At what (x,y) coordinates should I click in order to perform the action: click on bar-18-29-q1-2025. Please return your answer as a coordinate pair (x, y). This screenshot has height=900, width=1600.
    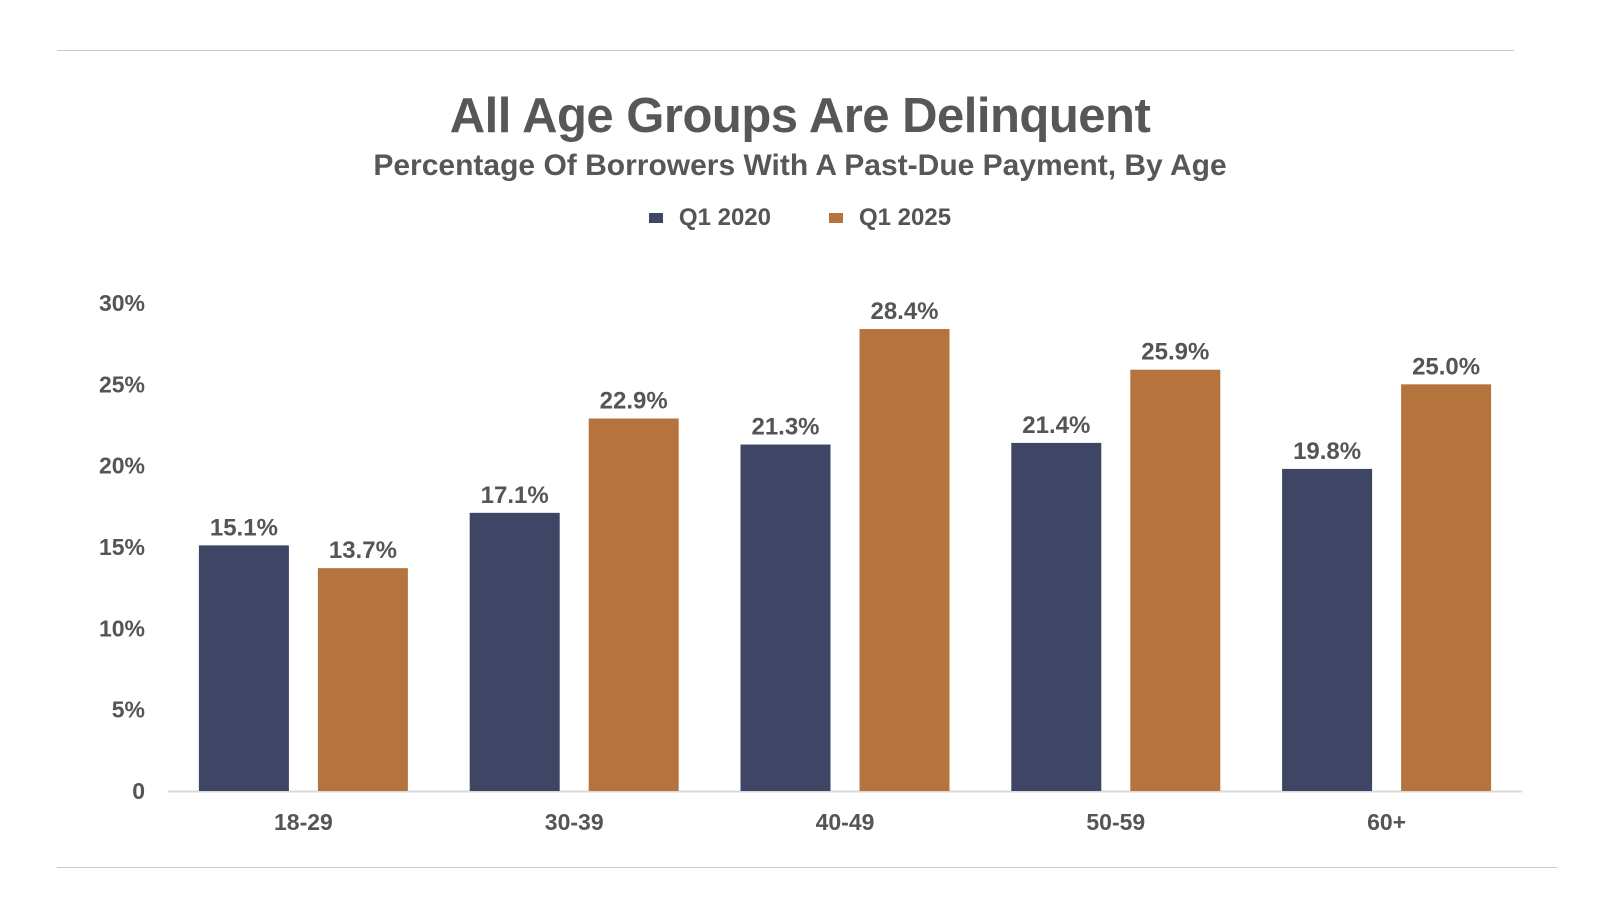
    Looking at the image, I should click on (362, 679).